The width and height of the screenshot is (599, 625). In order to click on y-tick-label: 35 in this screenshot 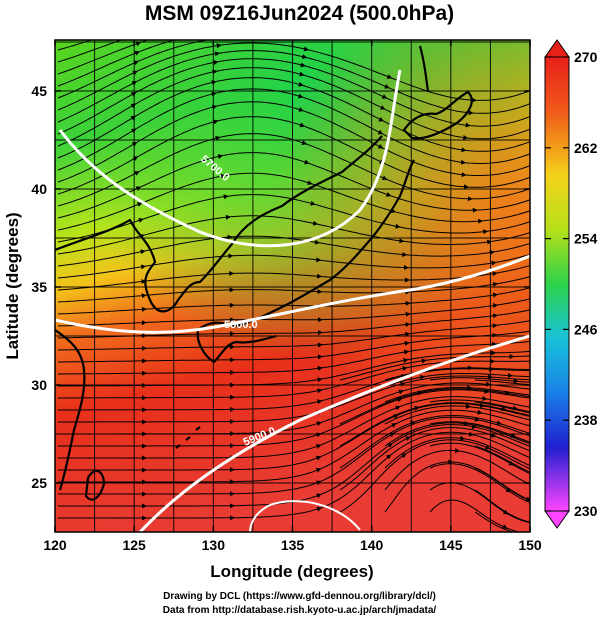, I will do `click(39, 287)`.